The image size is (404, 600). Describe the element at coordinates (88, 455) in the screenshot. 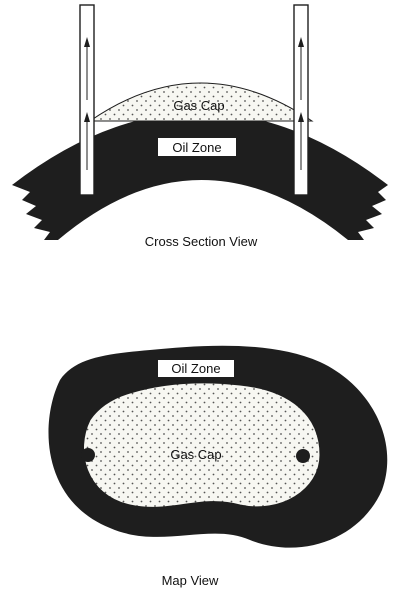

I see `map-left-well` at that location.